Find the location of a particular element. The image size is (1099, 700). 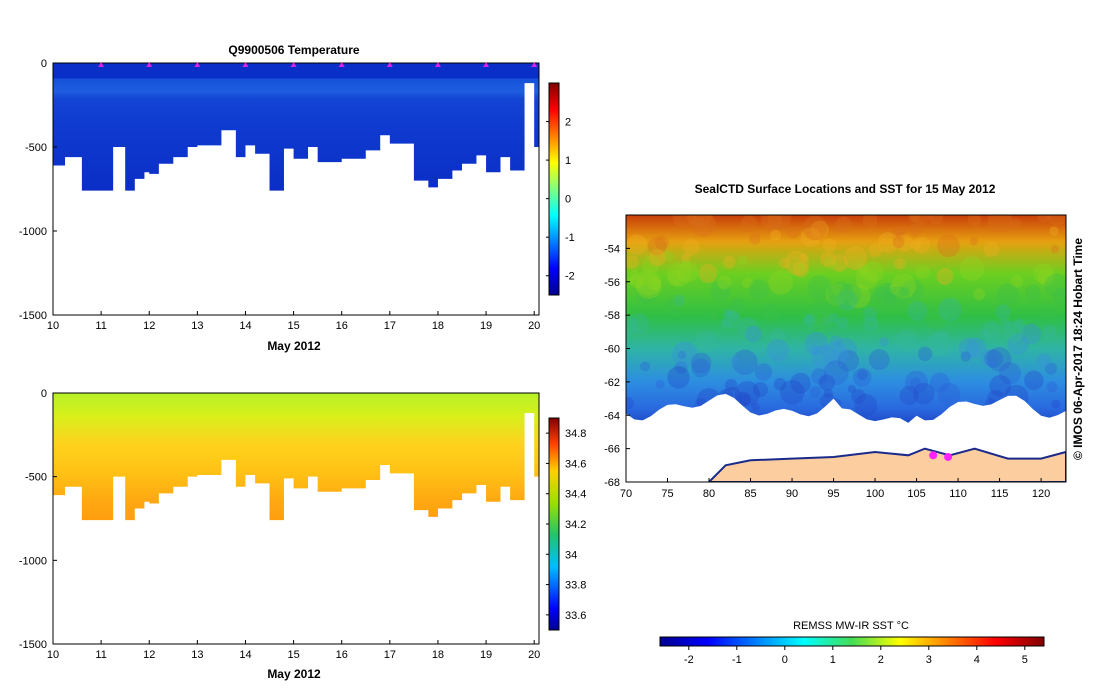

colorbar-tick-label: 2 is located at coordinates (568, 123).